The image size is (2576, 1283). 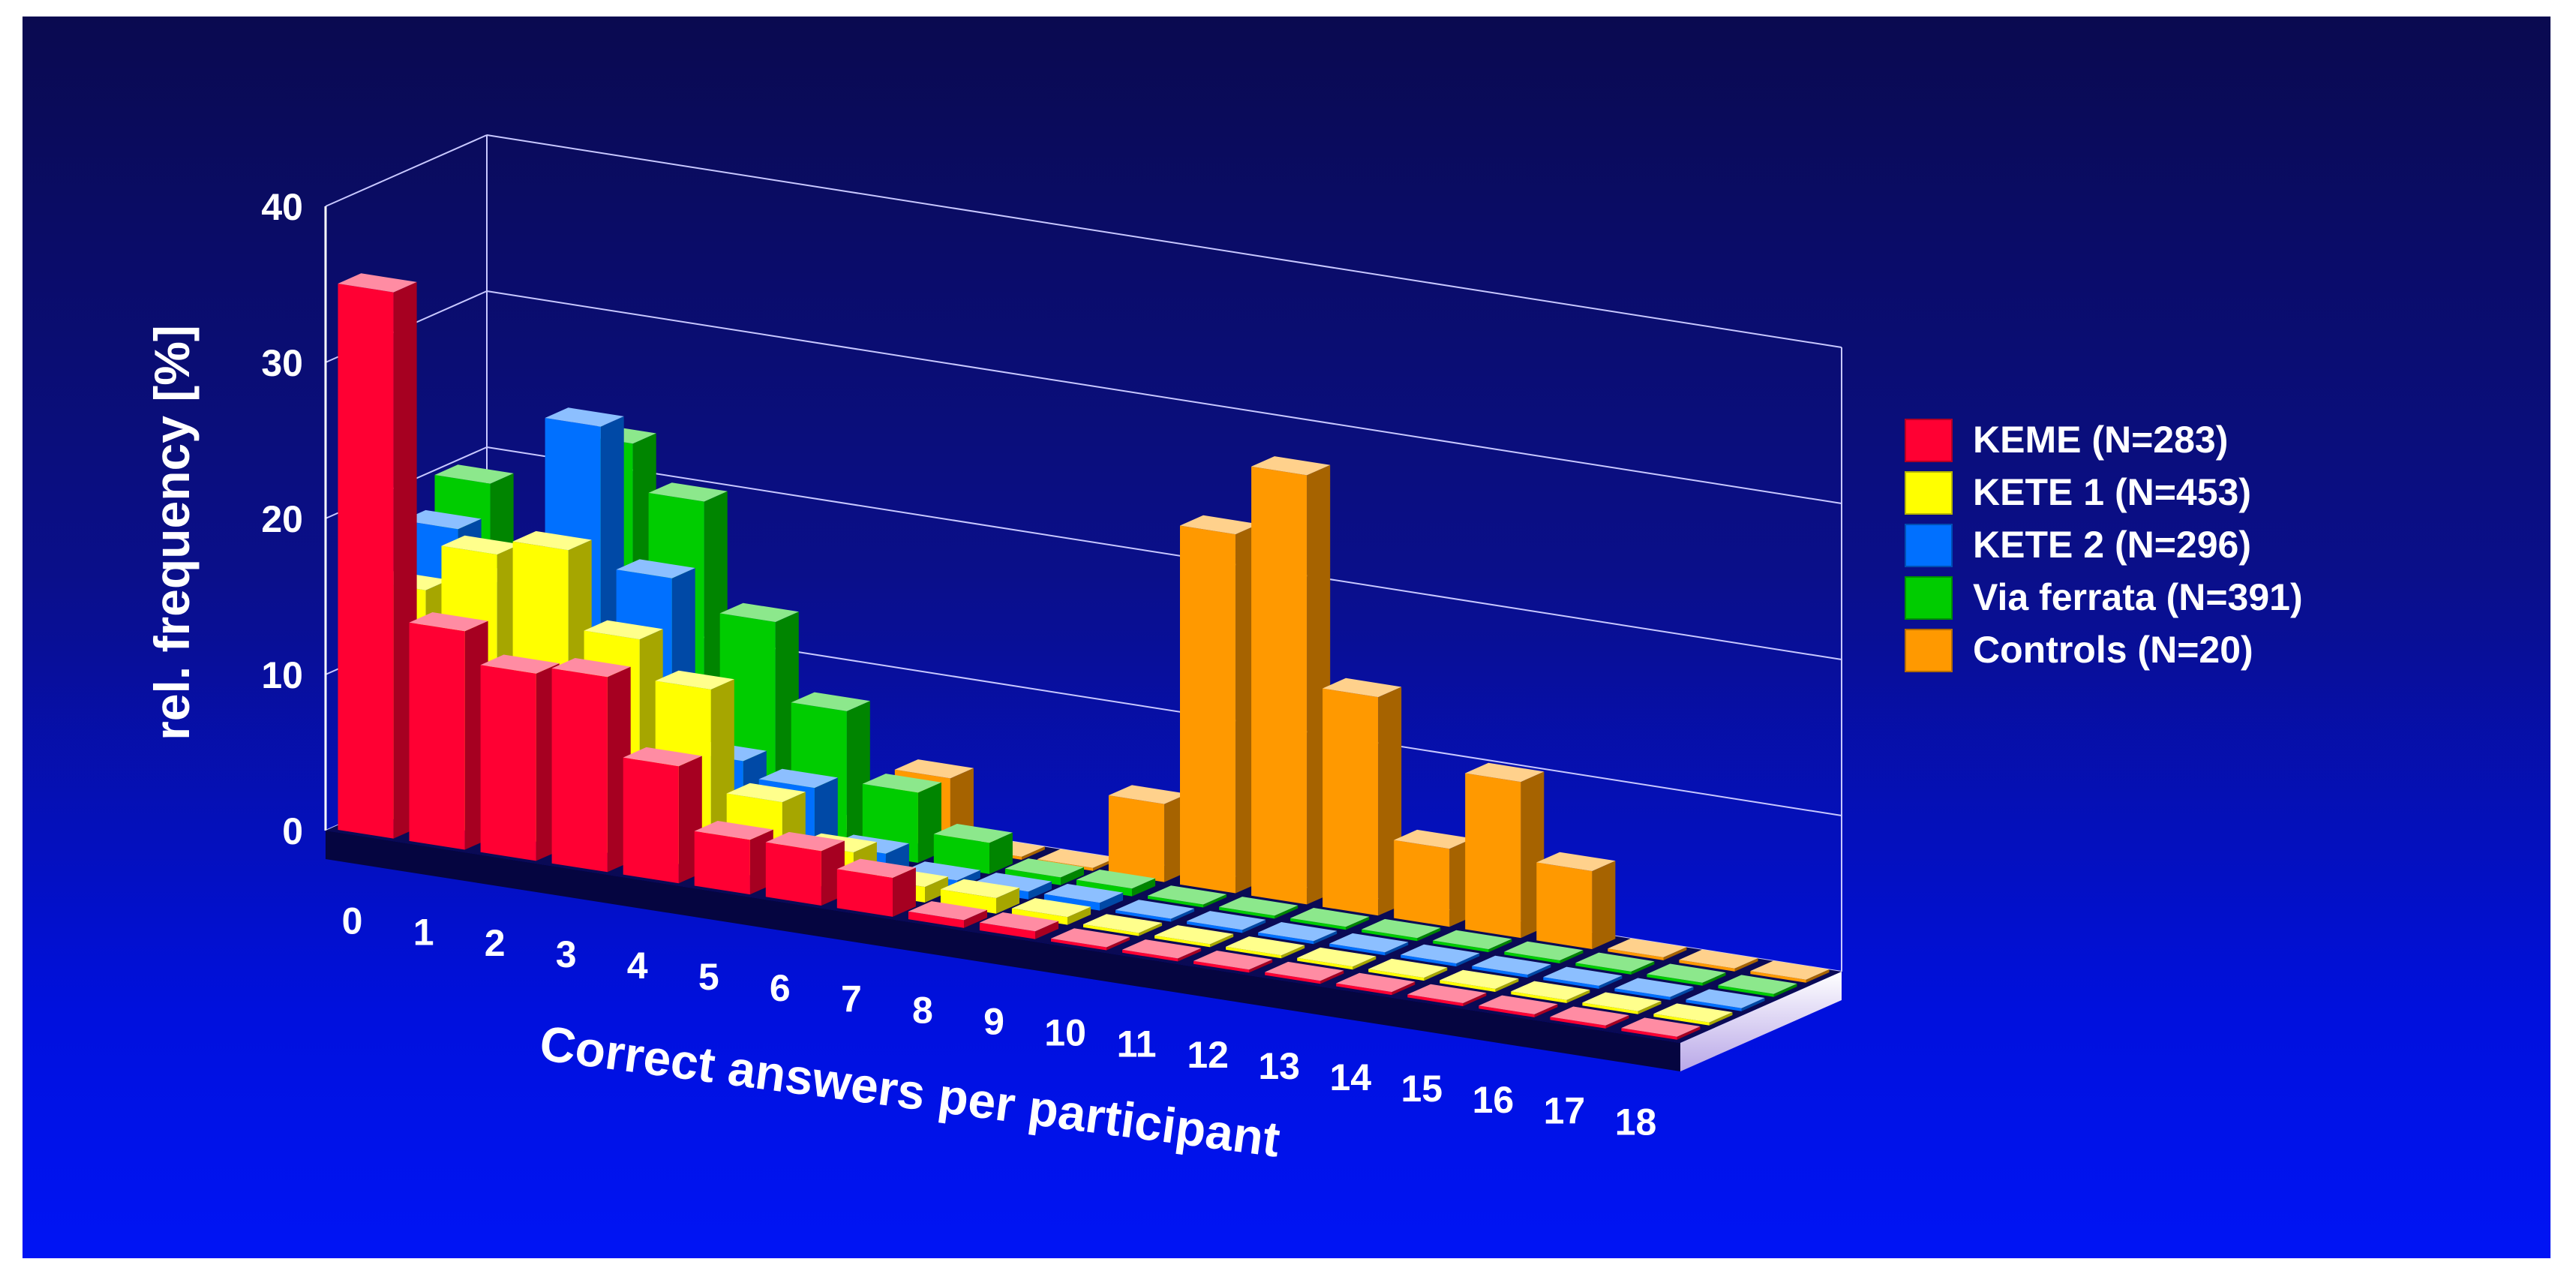 I want to click on x-tick-label: 6, so click(x=780, y=988).